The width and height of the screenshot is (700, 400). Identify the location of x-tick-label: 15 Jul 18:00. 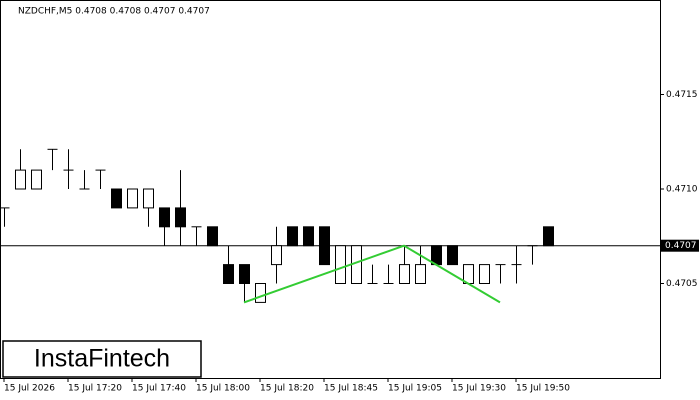
(223, 389).